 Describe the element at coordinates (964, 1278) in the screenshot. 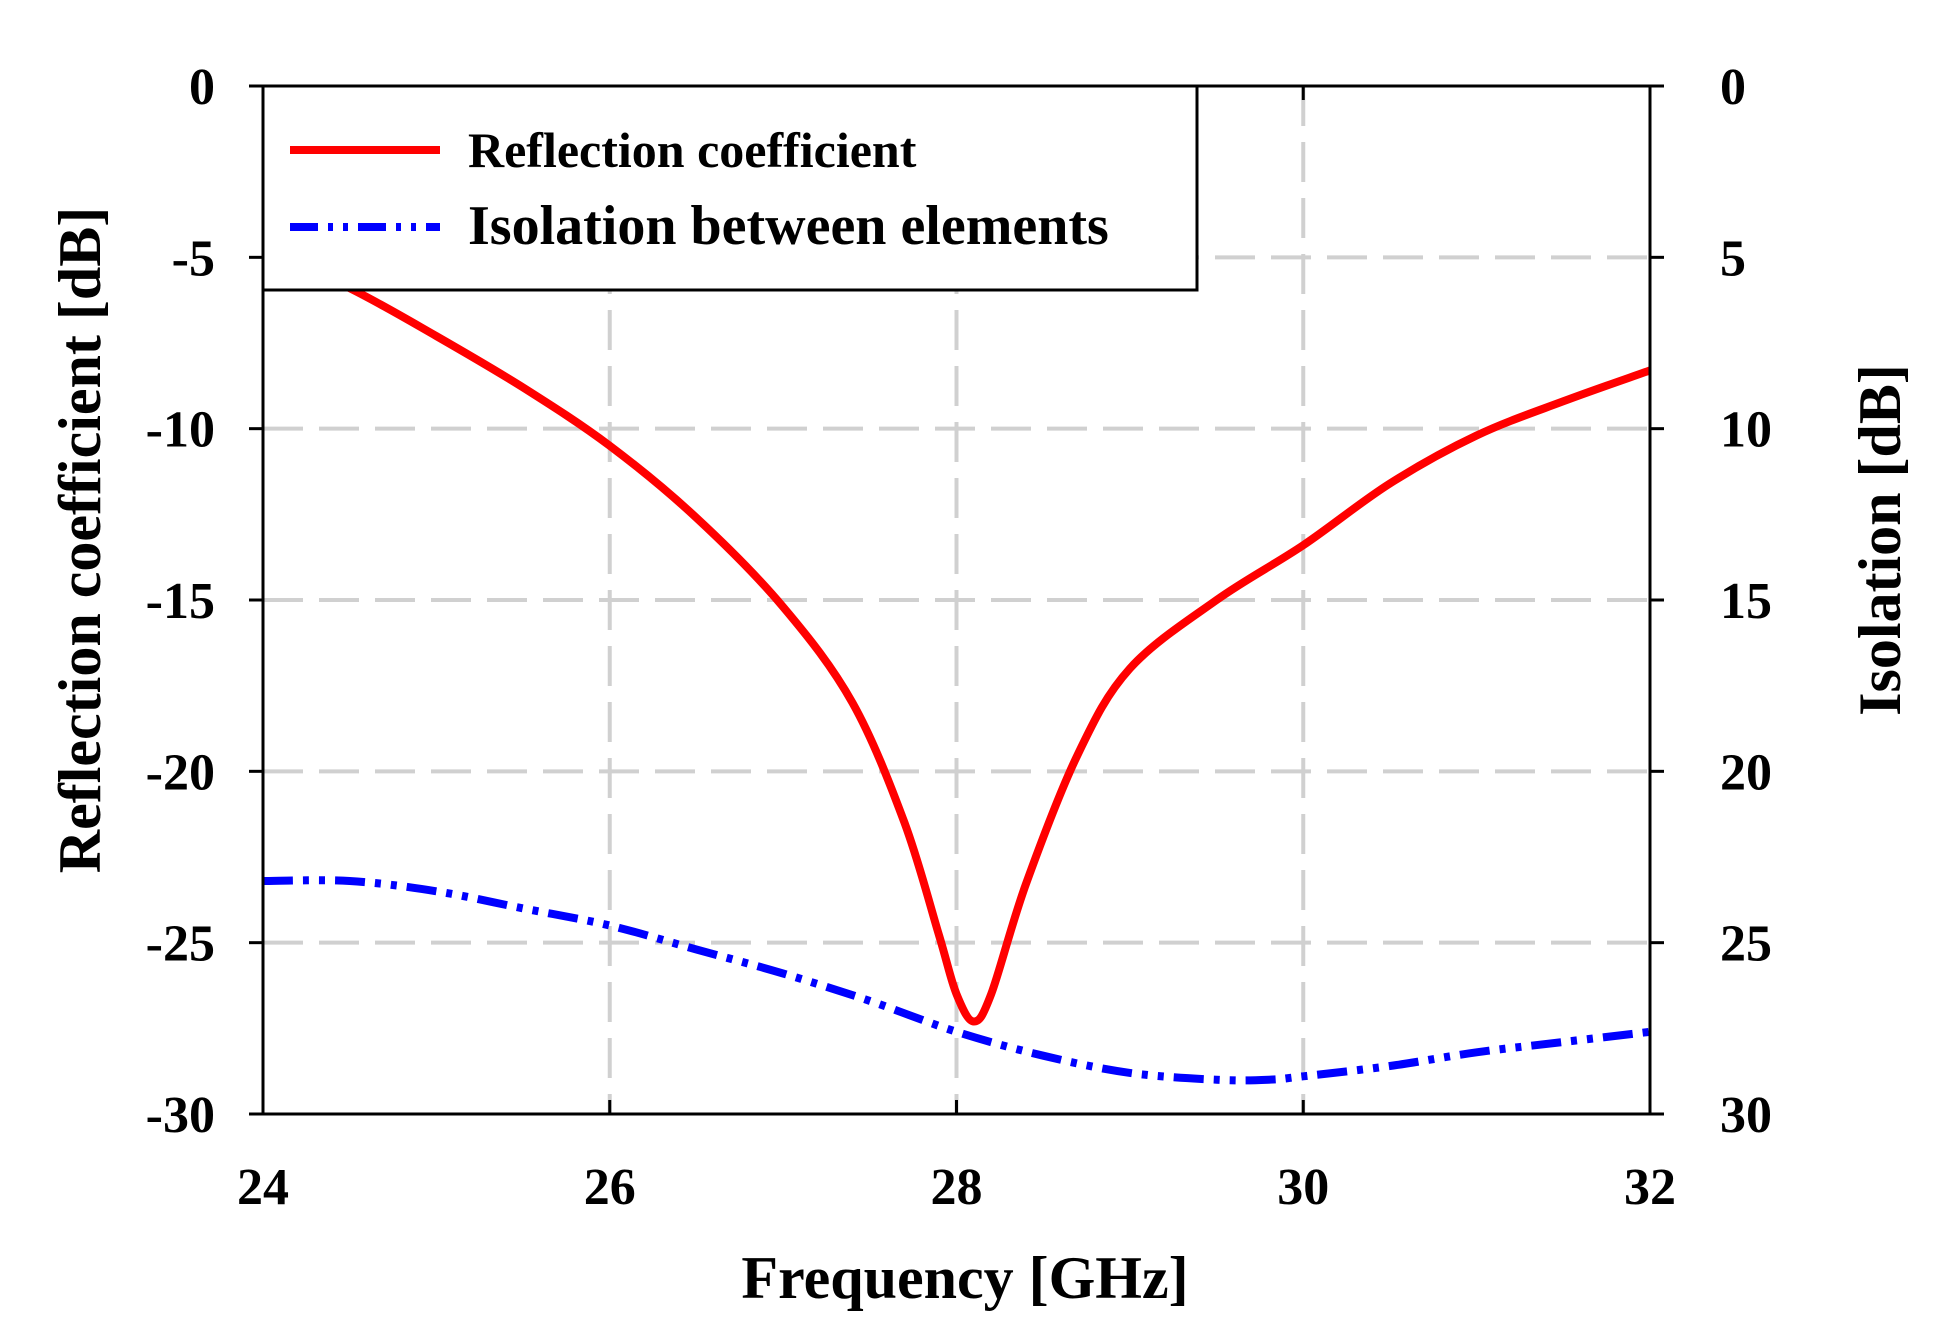

I see `x-axis-title: Frequency [GHz]` at that location.